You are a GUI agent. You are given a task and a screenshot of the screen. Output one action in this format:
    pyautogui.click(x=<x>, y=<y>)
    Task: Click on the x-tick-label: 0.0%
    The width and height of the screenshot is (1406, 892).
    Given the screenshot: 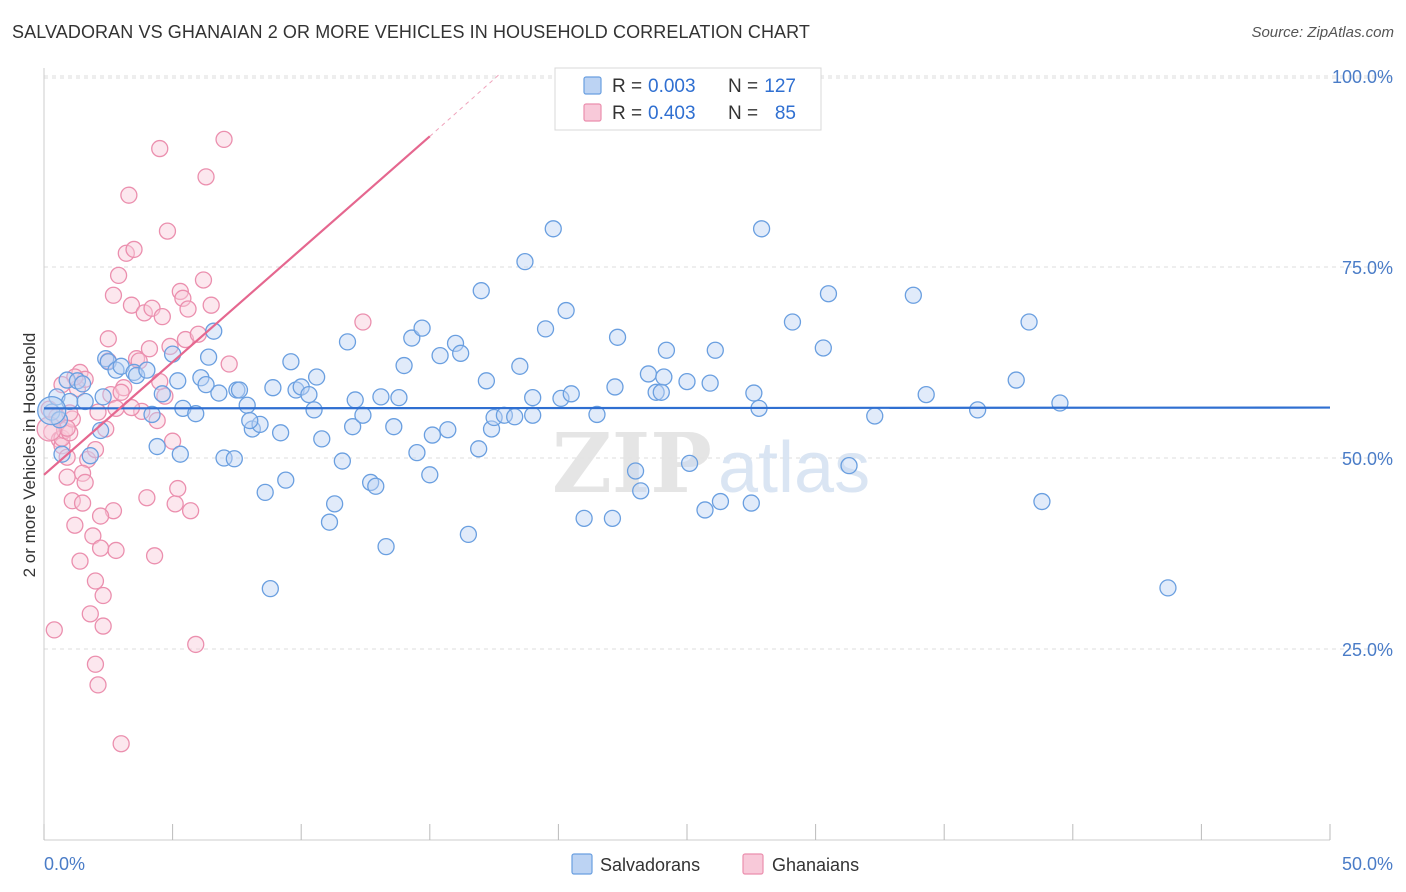 What is the action you would take?
    pyautogui.click(x=64, y=864)
    